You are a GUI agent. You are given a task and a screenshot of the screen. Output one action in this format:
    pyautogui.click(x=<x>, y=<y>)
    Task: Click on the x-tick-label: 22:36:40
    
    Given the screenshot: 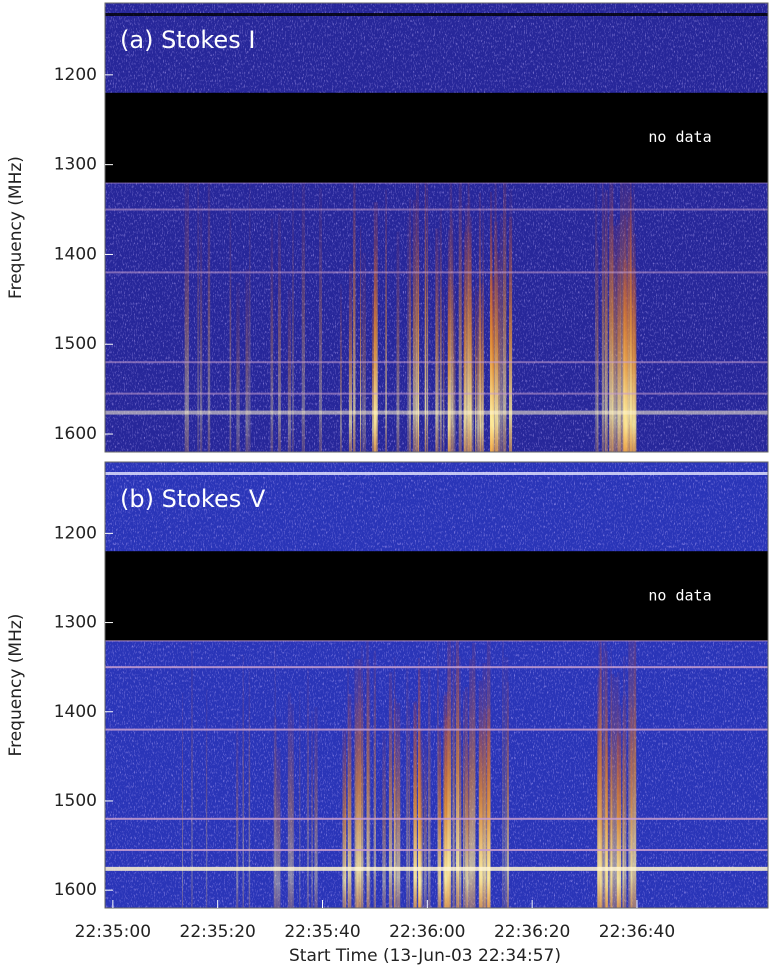 What is the action you would take?
    pyautogui.click(x=637, y=932)
    